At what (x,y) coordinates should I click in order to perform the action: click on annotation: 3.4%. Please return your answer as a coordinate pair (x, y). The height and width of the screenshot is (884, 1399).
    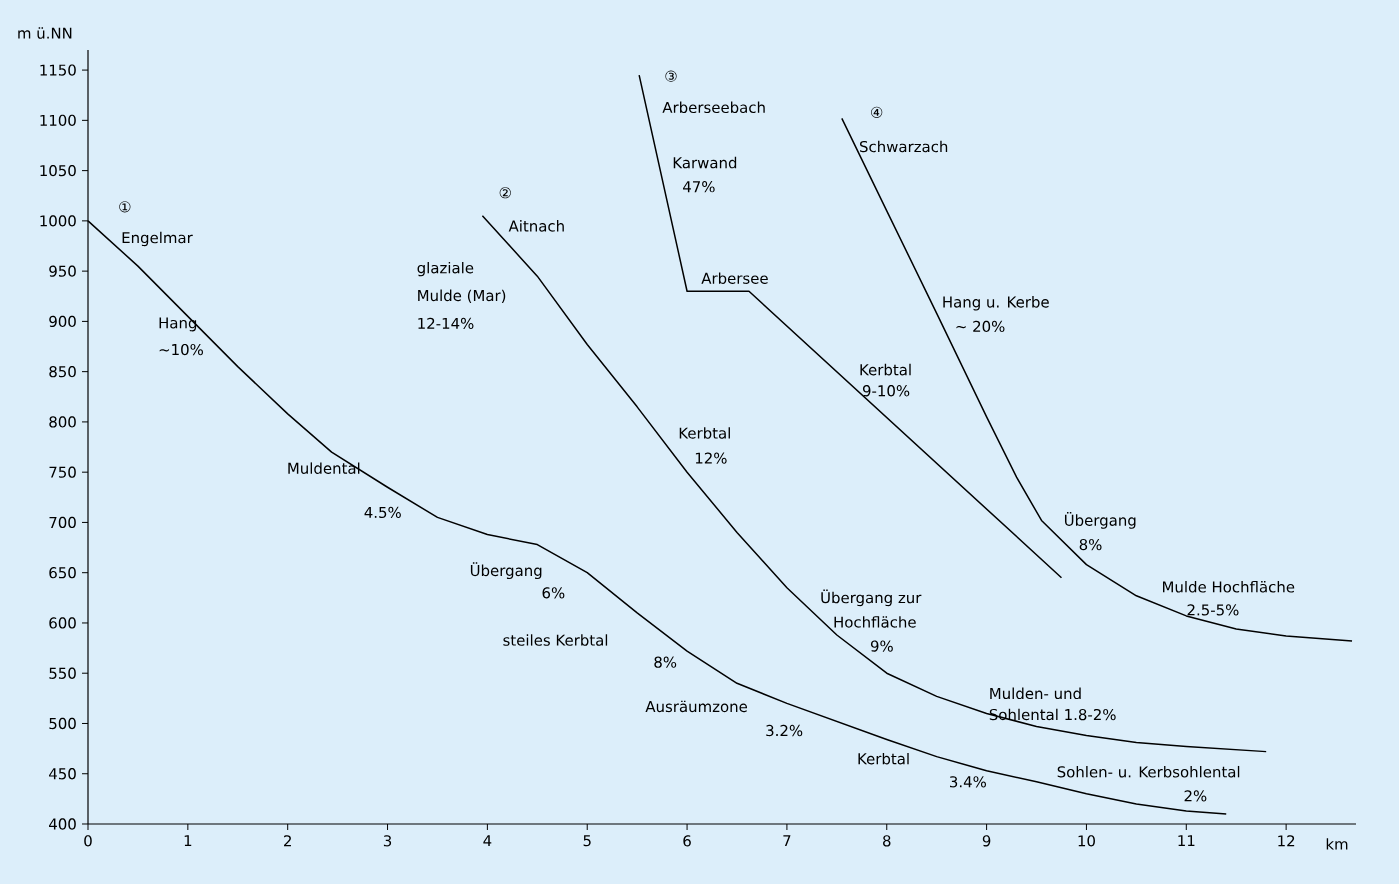
    Looking at the image, I should click on (968, 782).